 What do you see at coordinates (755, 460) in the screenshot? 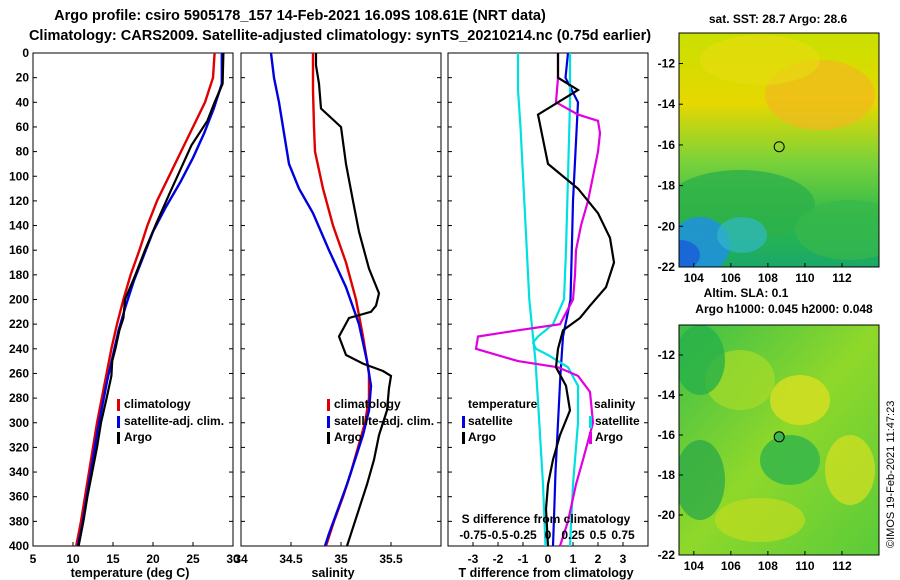
I see `sla-map-ticks: 104 106 108 110 112 -12 -14 -16 -18 -20 -22` at bounding box center [755, 460].